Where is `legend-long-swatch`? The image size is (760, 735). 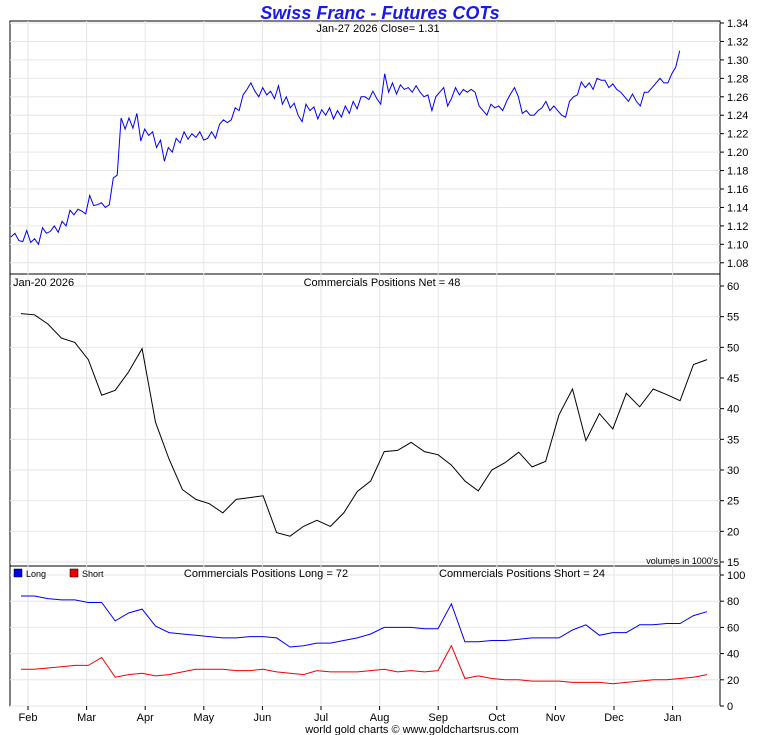
legend-long-swatch is located at coordinates (18, 573).